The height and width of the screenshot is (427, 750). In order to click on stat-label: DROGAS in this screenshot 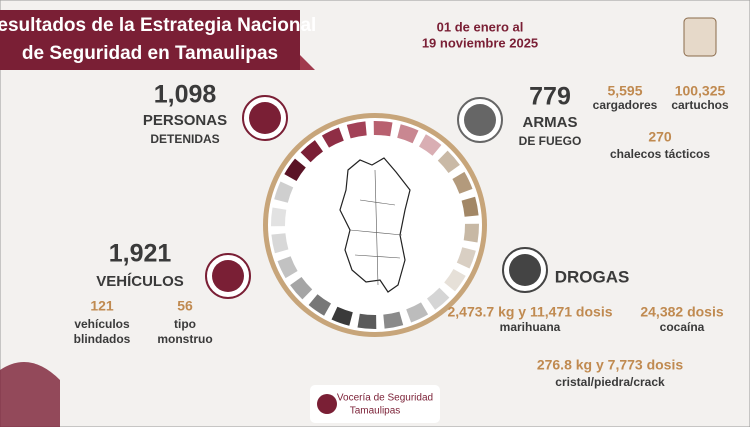, I will do `click(592, 276)`.